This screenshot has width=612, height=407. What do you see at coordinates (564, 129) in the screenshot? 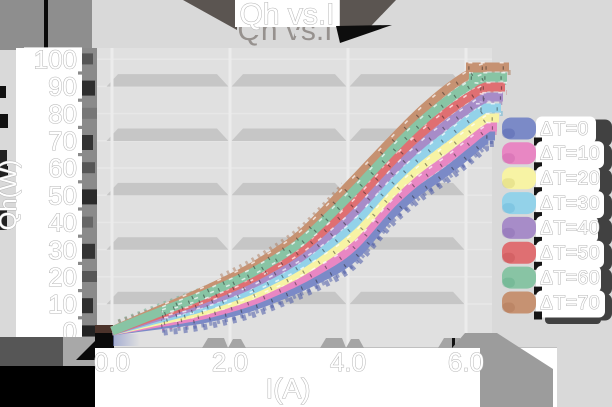
I see `svg-text: ΔT=0` at bounding box center [564, 129].